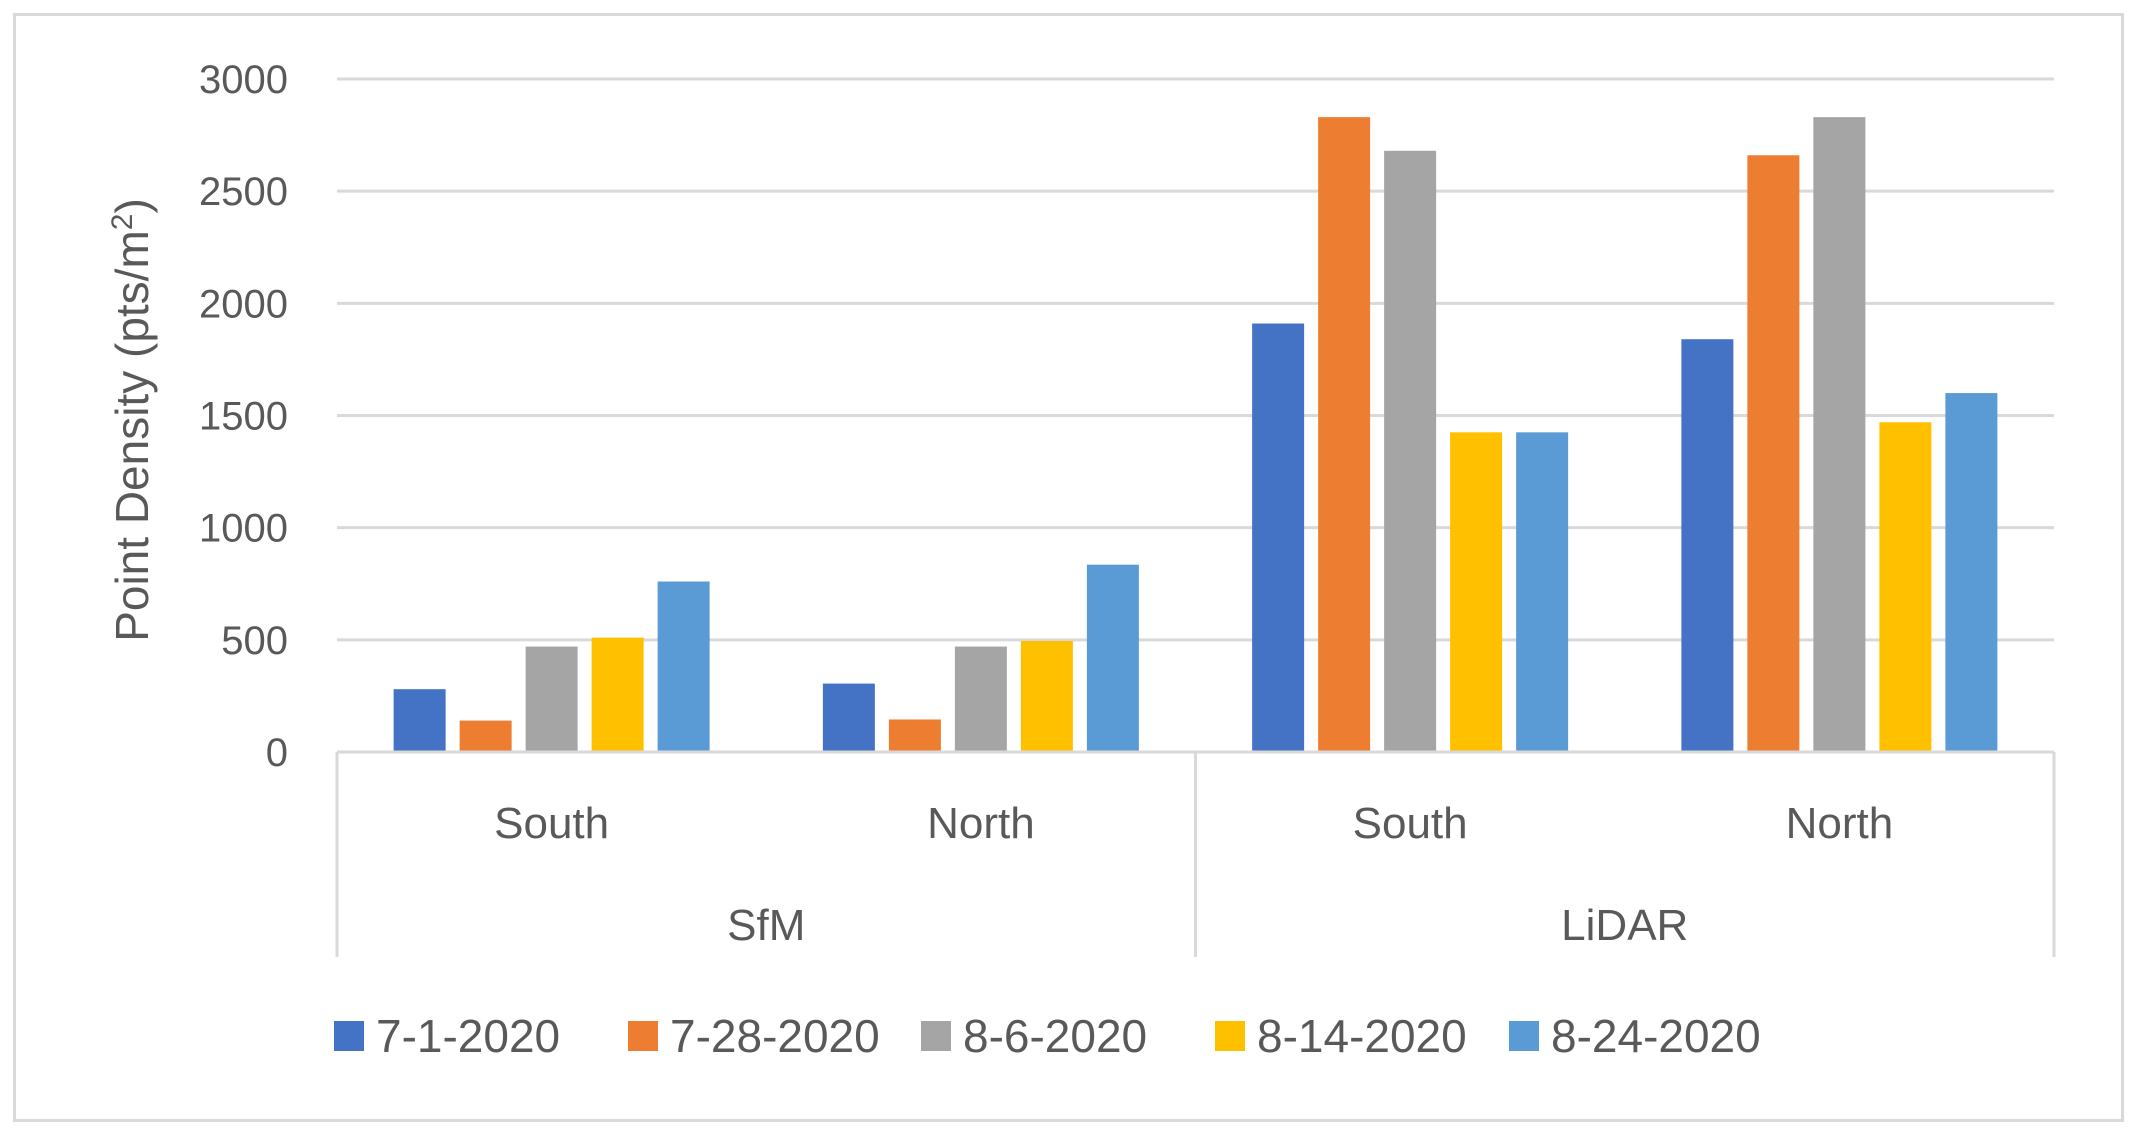 The height and width of the screenshot is (1139, 2139). What do you see at coordinates (643, 1036) in the screenshot?
I see `legend-swatch-7-28-2020` at bounding box center [643, 1036].